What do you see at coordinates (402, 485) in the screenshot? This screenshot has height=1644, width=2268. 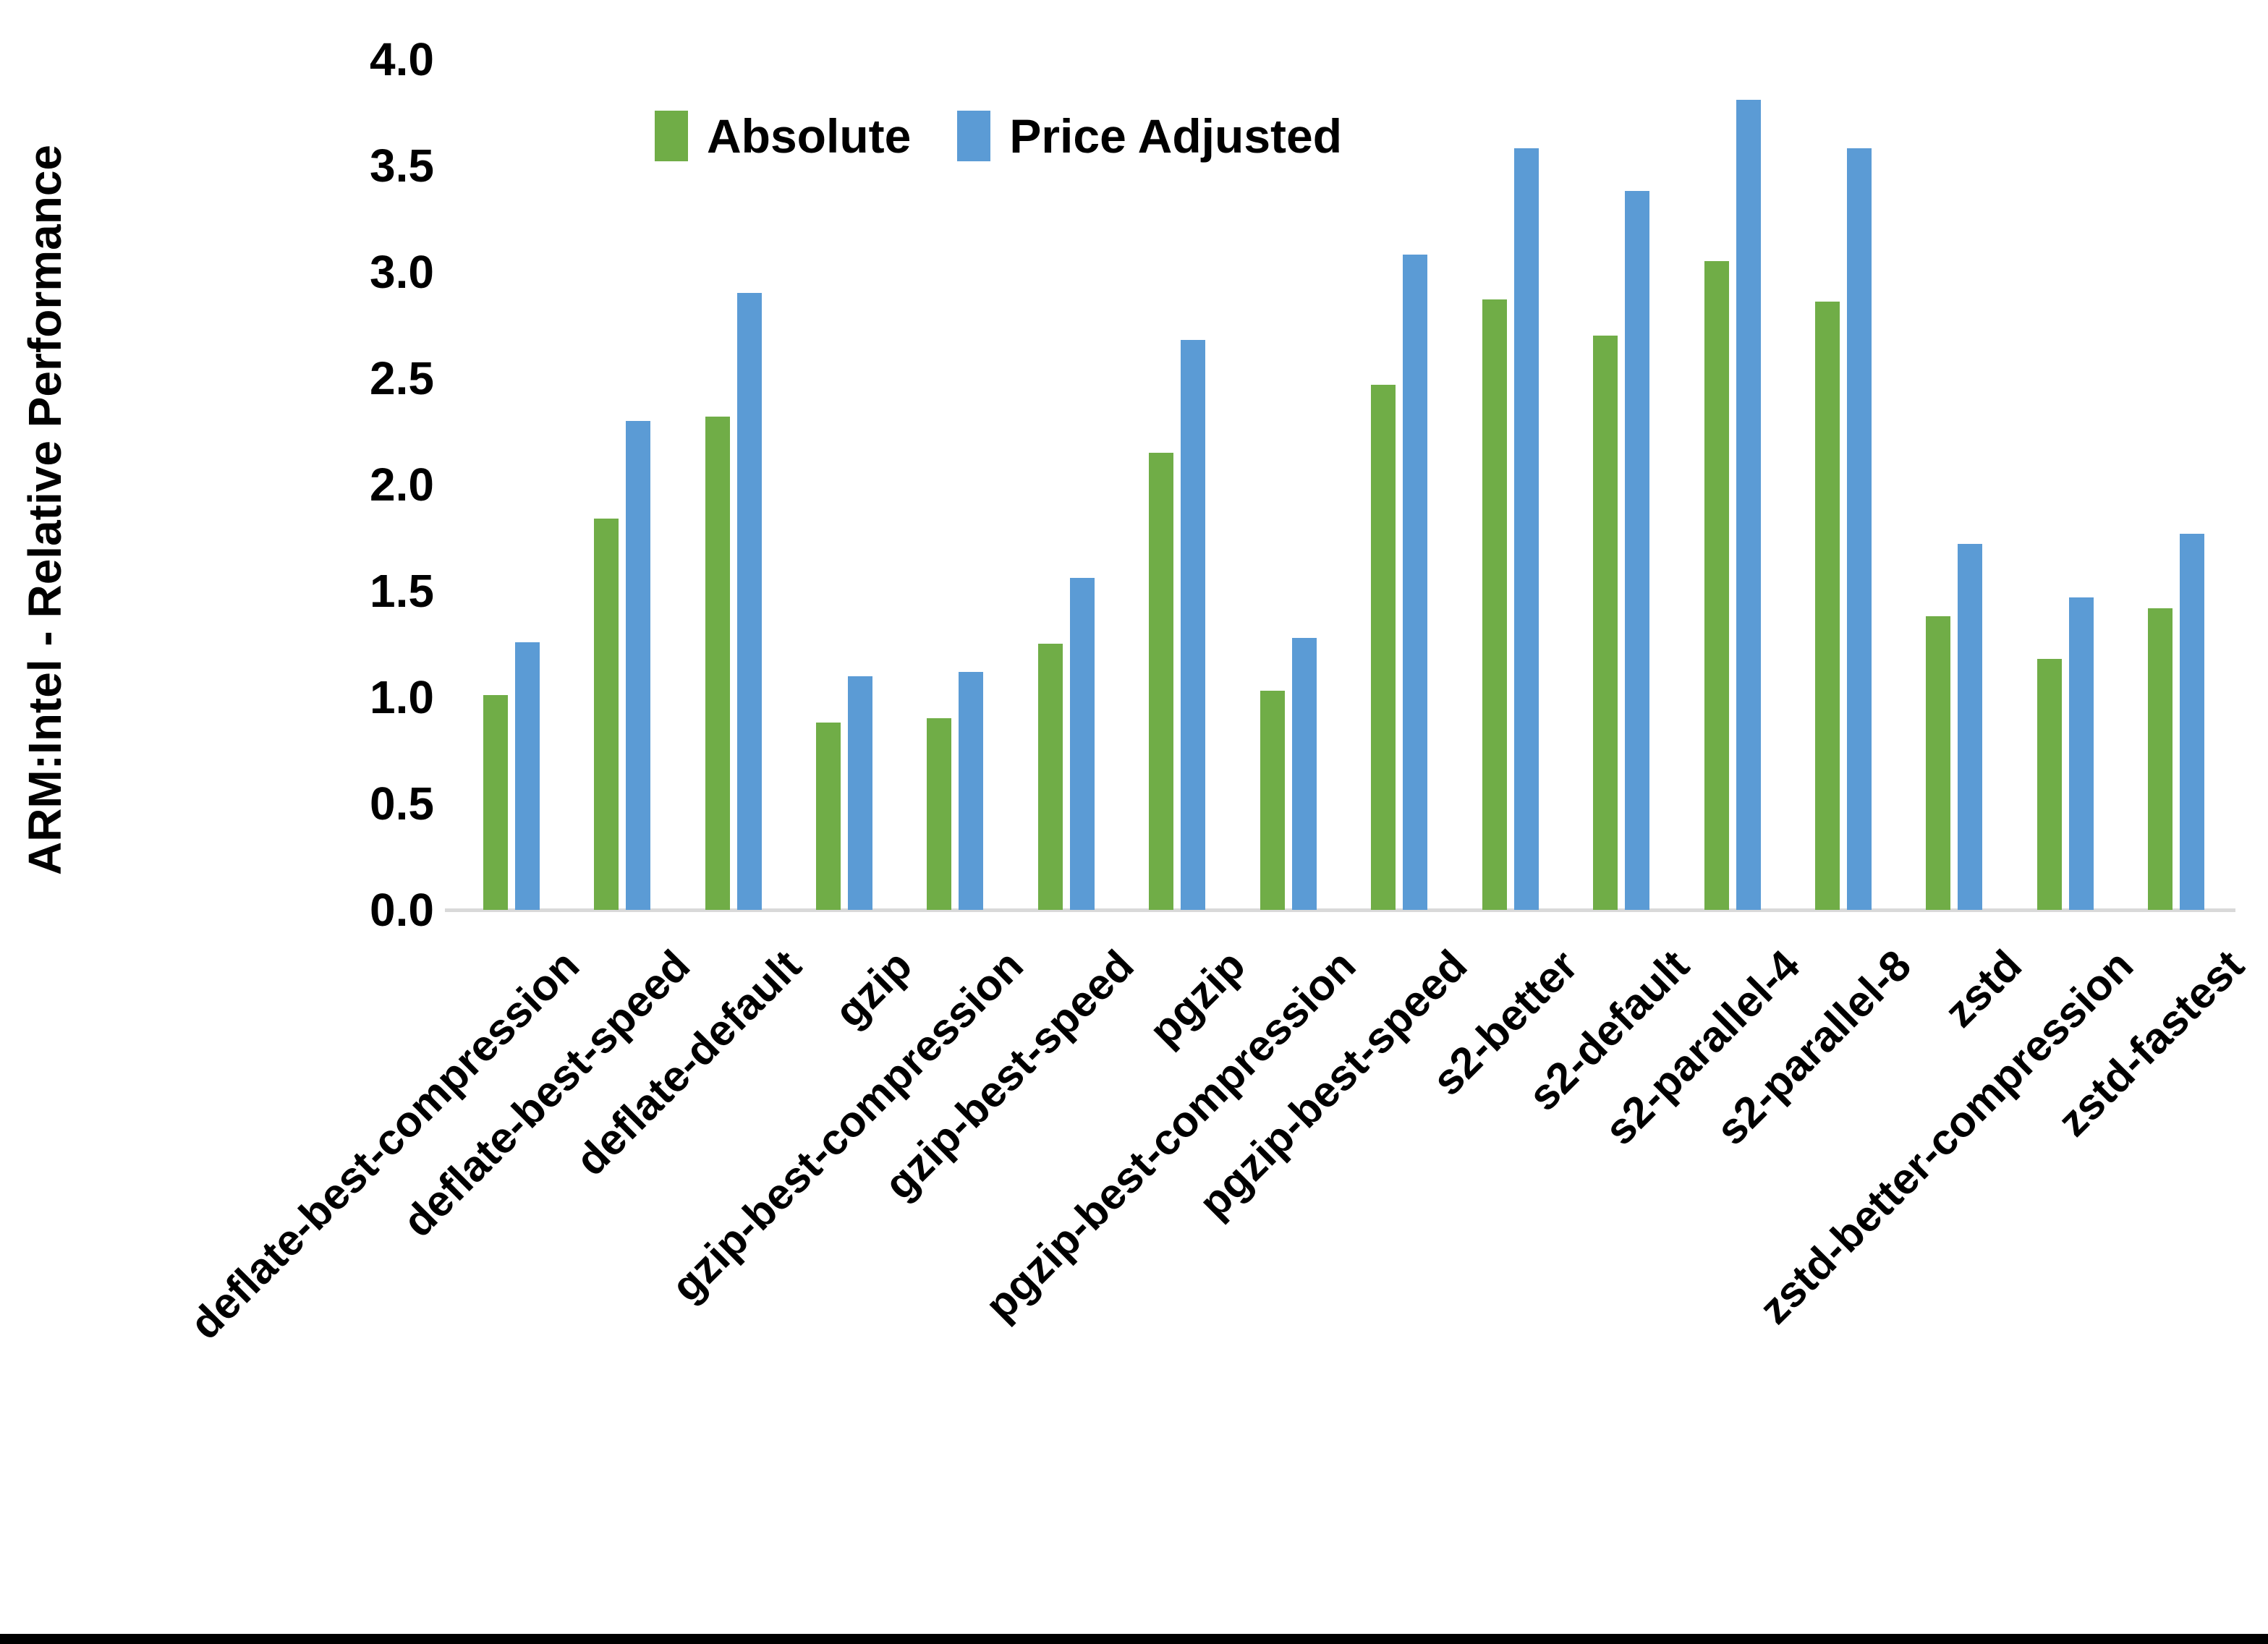 I see `y-tick-label: 2.0` at bounding box center [402, 485].